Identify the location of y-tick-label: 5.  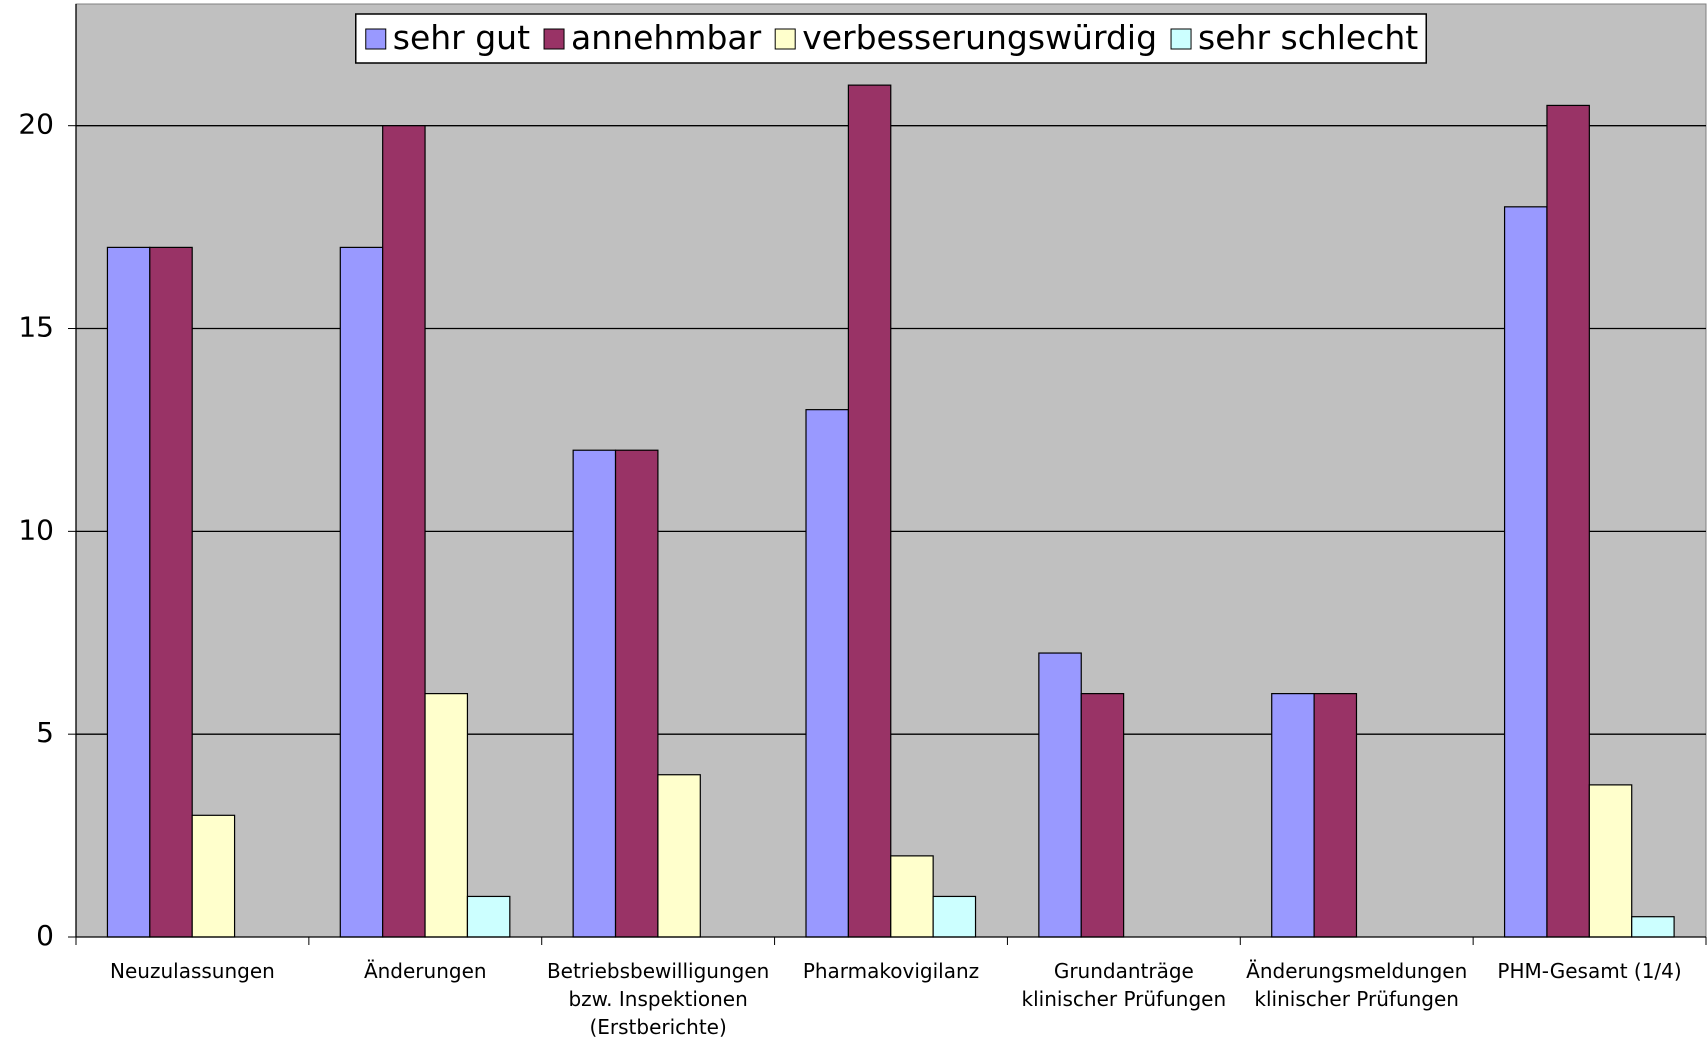
(45, 732).